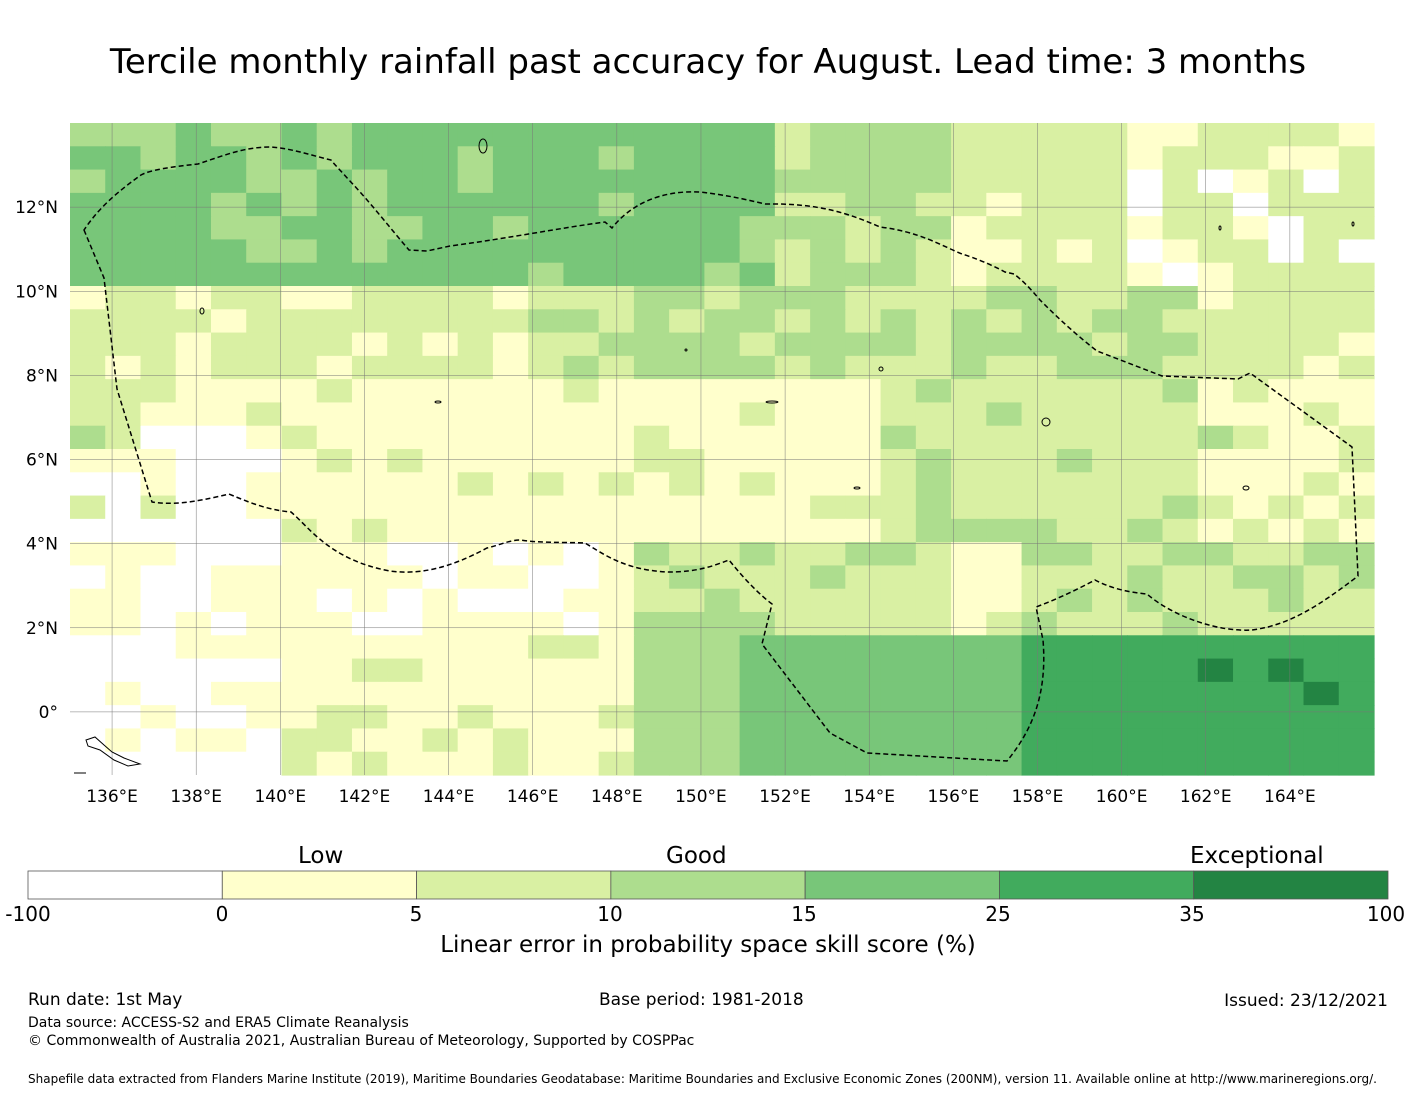 This screenshot has width=1416, height=1095. What do you see at coordinates (222, 914) in the screenshot?
I see `colorbar-tick: 0` at bounding box center [222, 914].